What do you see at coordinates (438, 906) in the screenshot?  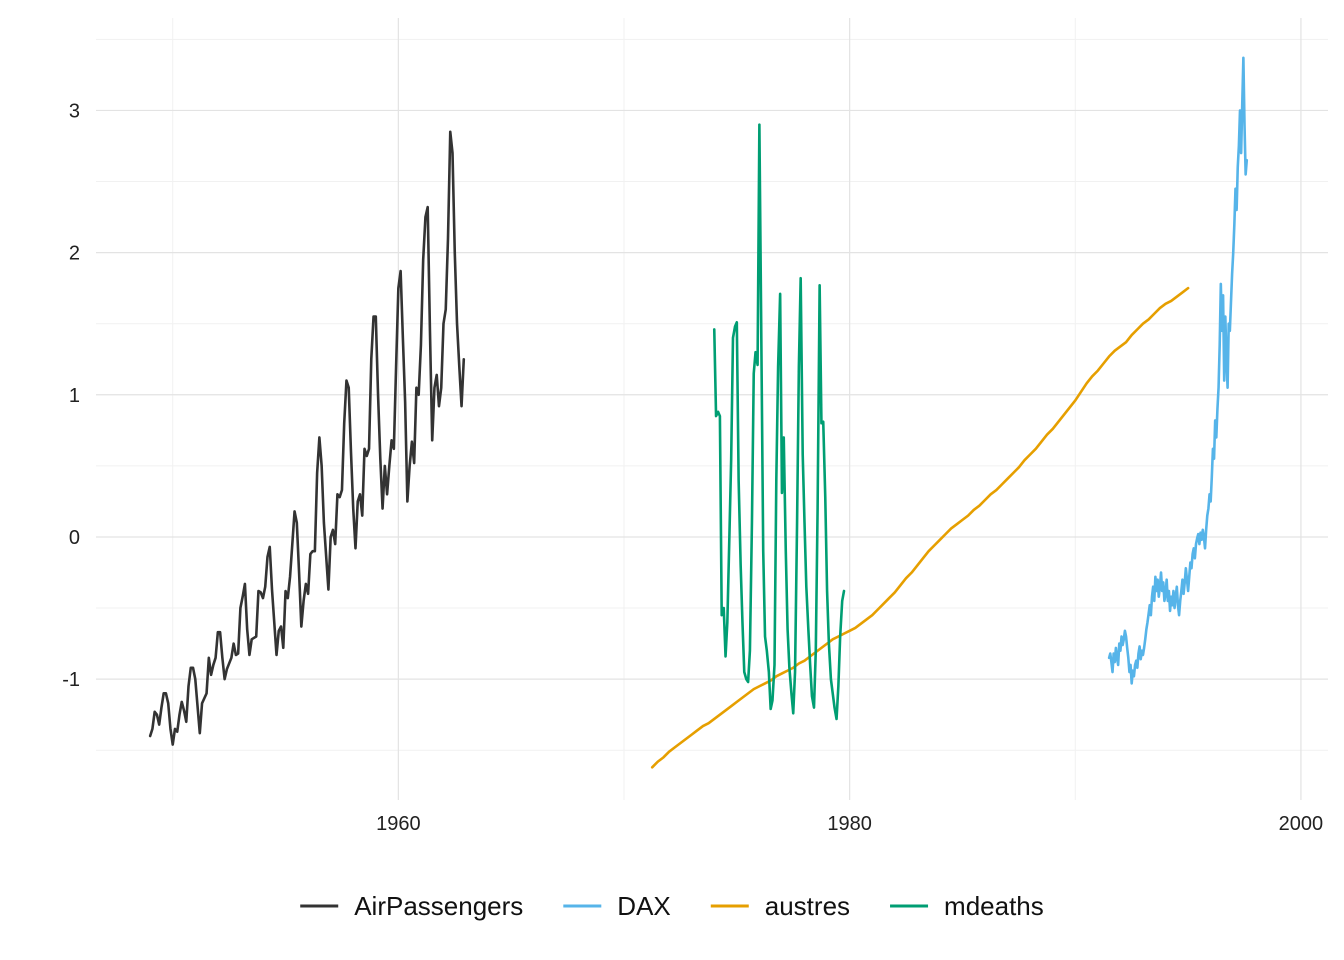 I see `legend-label: AirPassengers` at bounding box center [438, 906].